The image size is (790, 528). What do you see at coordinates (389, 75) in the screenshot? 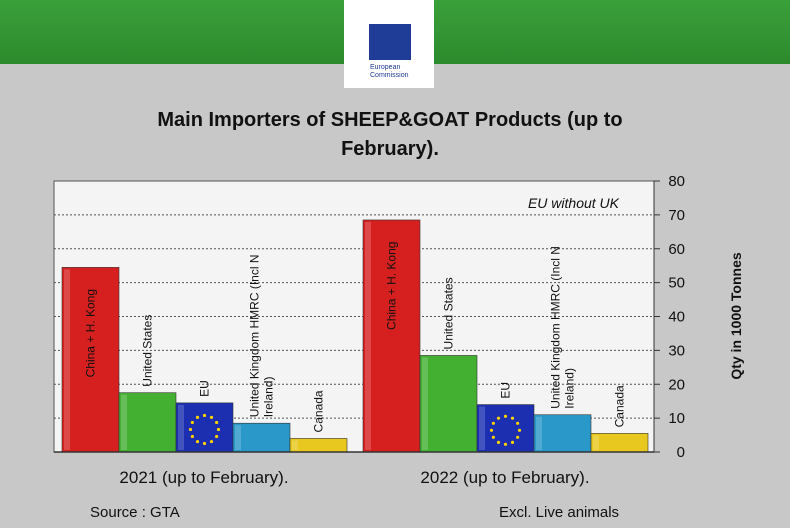
I see `logo-text-line2: Commission` at bounding box center [389, 75].